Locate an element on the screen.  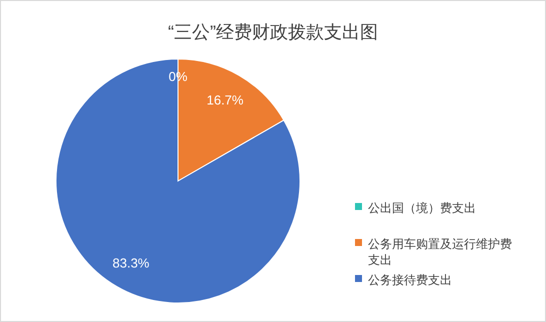
data-label: 16.7% is located at coordinates (225, 100).